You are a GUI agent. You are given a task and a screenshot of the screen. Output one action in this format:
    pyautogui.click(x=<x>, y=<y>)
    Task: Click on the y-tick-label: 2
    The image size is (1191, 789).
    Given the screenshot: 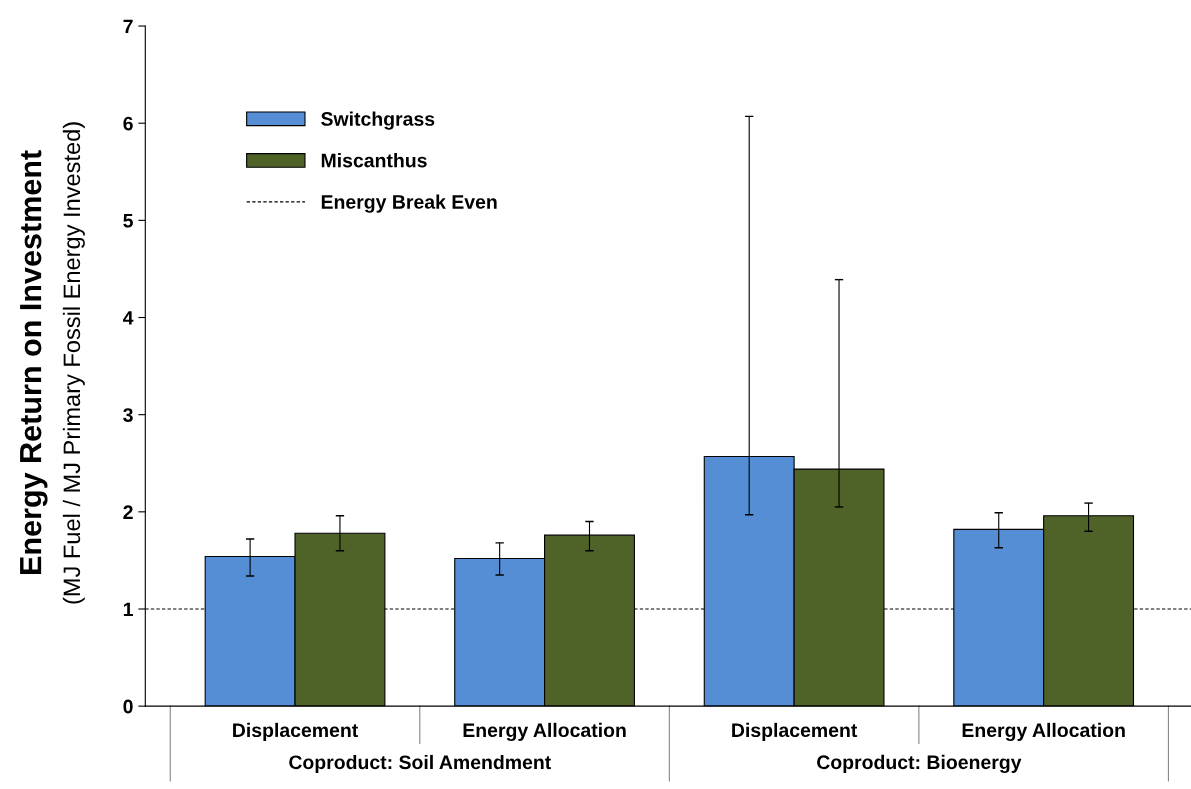 What is the action you would take?
    pyautogui.click(x=128, y=512)
    